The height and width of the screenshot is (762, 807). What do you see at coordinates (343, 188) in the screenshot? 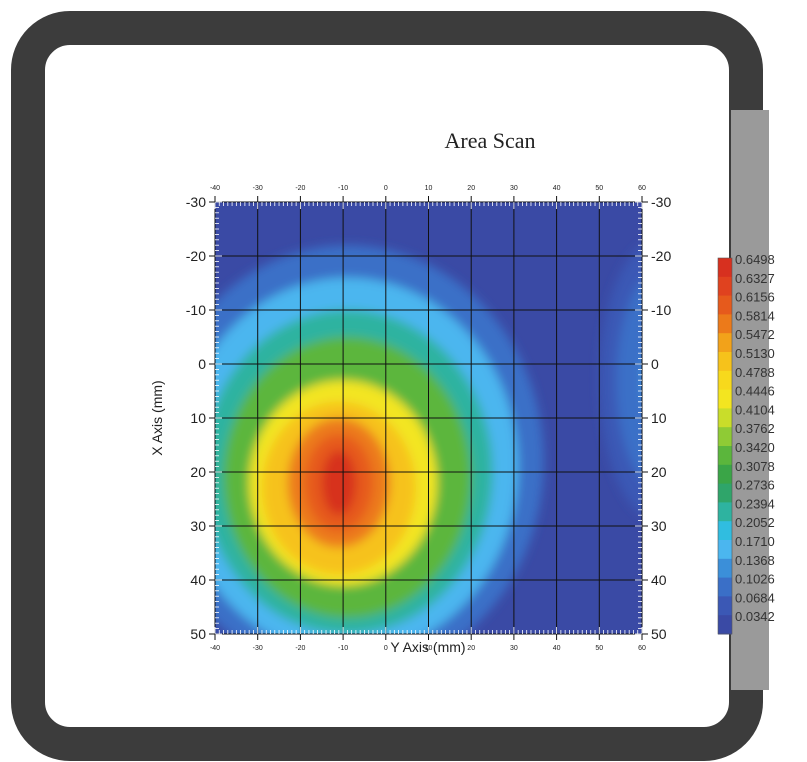
I see `x-tick-label-top: -10` at bounding box center [343, 188].